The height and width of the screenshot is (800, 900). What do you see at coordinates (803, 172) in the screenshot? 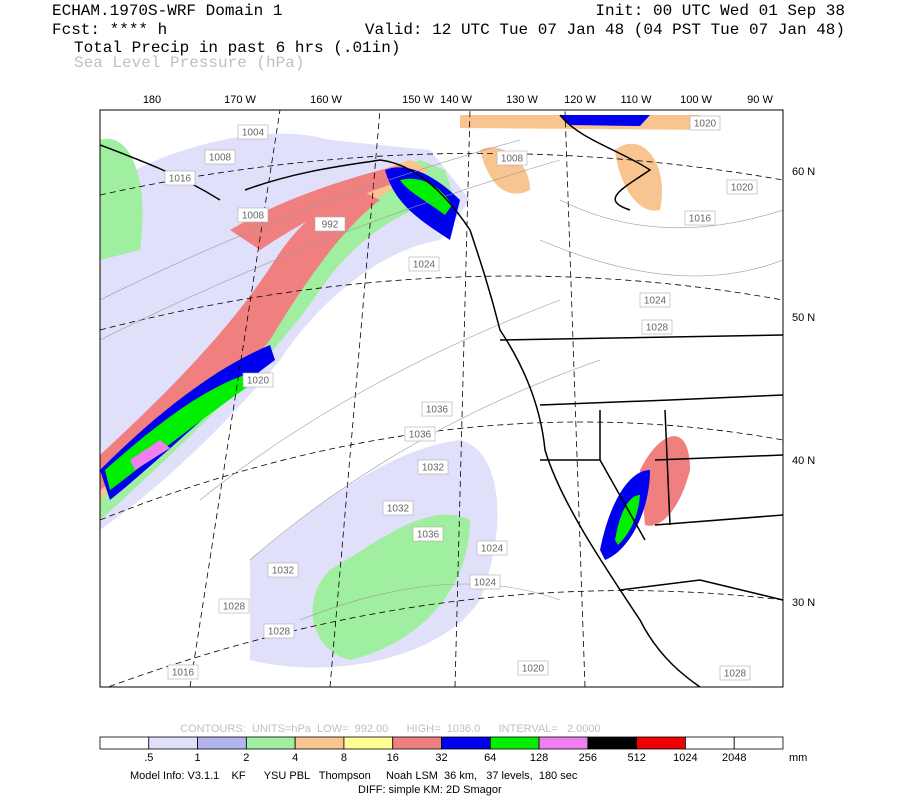
I see `lat-label: 60 N` at bounding box center [803, 172].